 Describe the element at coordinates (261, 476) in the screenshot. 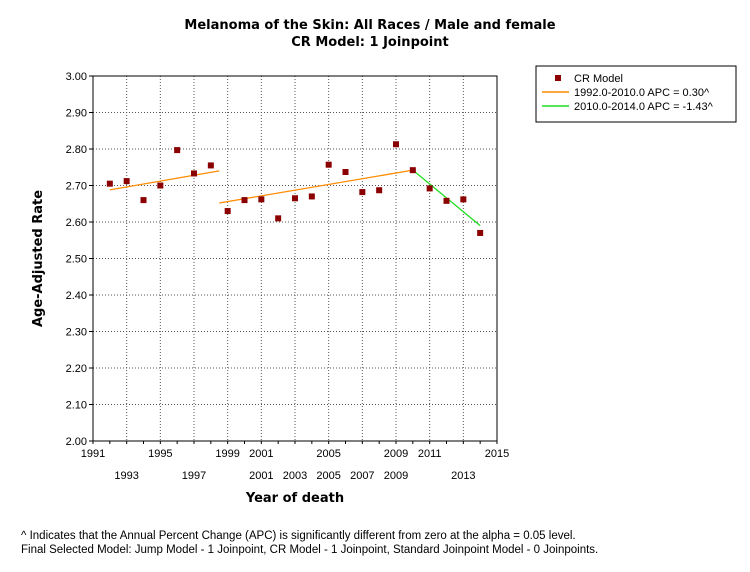

I see `x-tick-label-lower: 2001` at that location.